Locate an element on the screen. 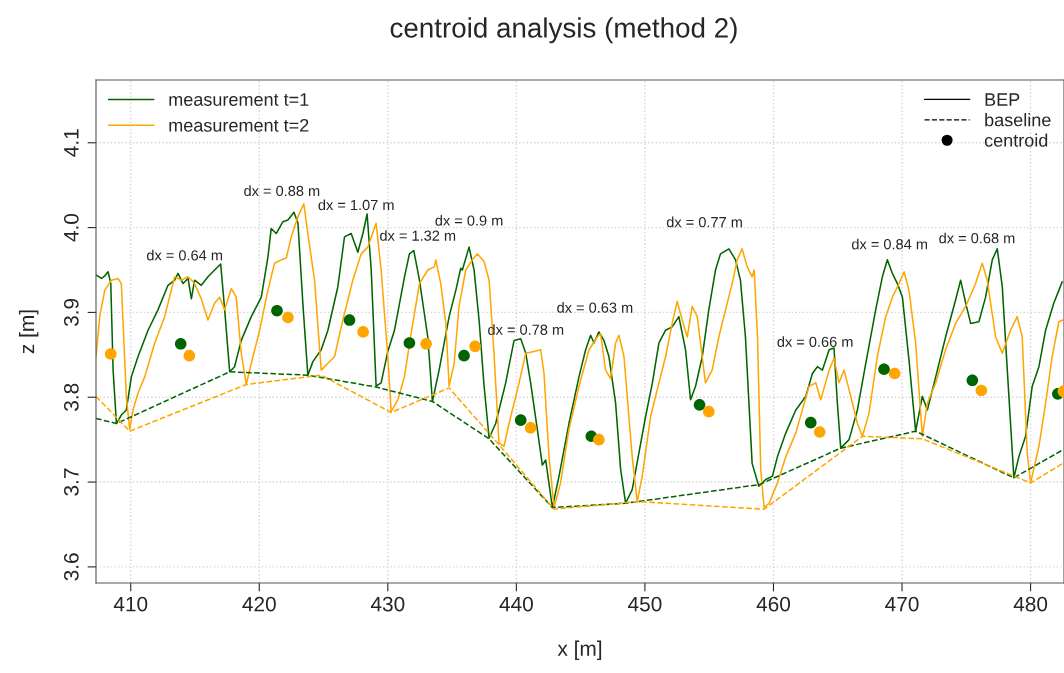 The image size is (1064, 673). annotation: dx = 0.84 m is located at coordinates (889, 244).